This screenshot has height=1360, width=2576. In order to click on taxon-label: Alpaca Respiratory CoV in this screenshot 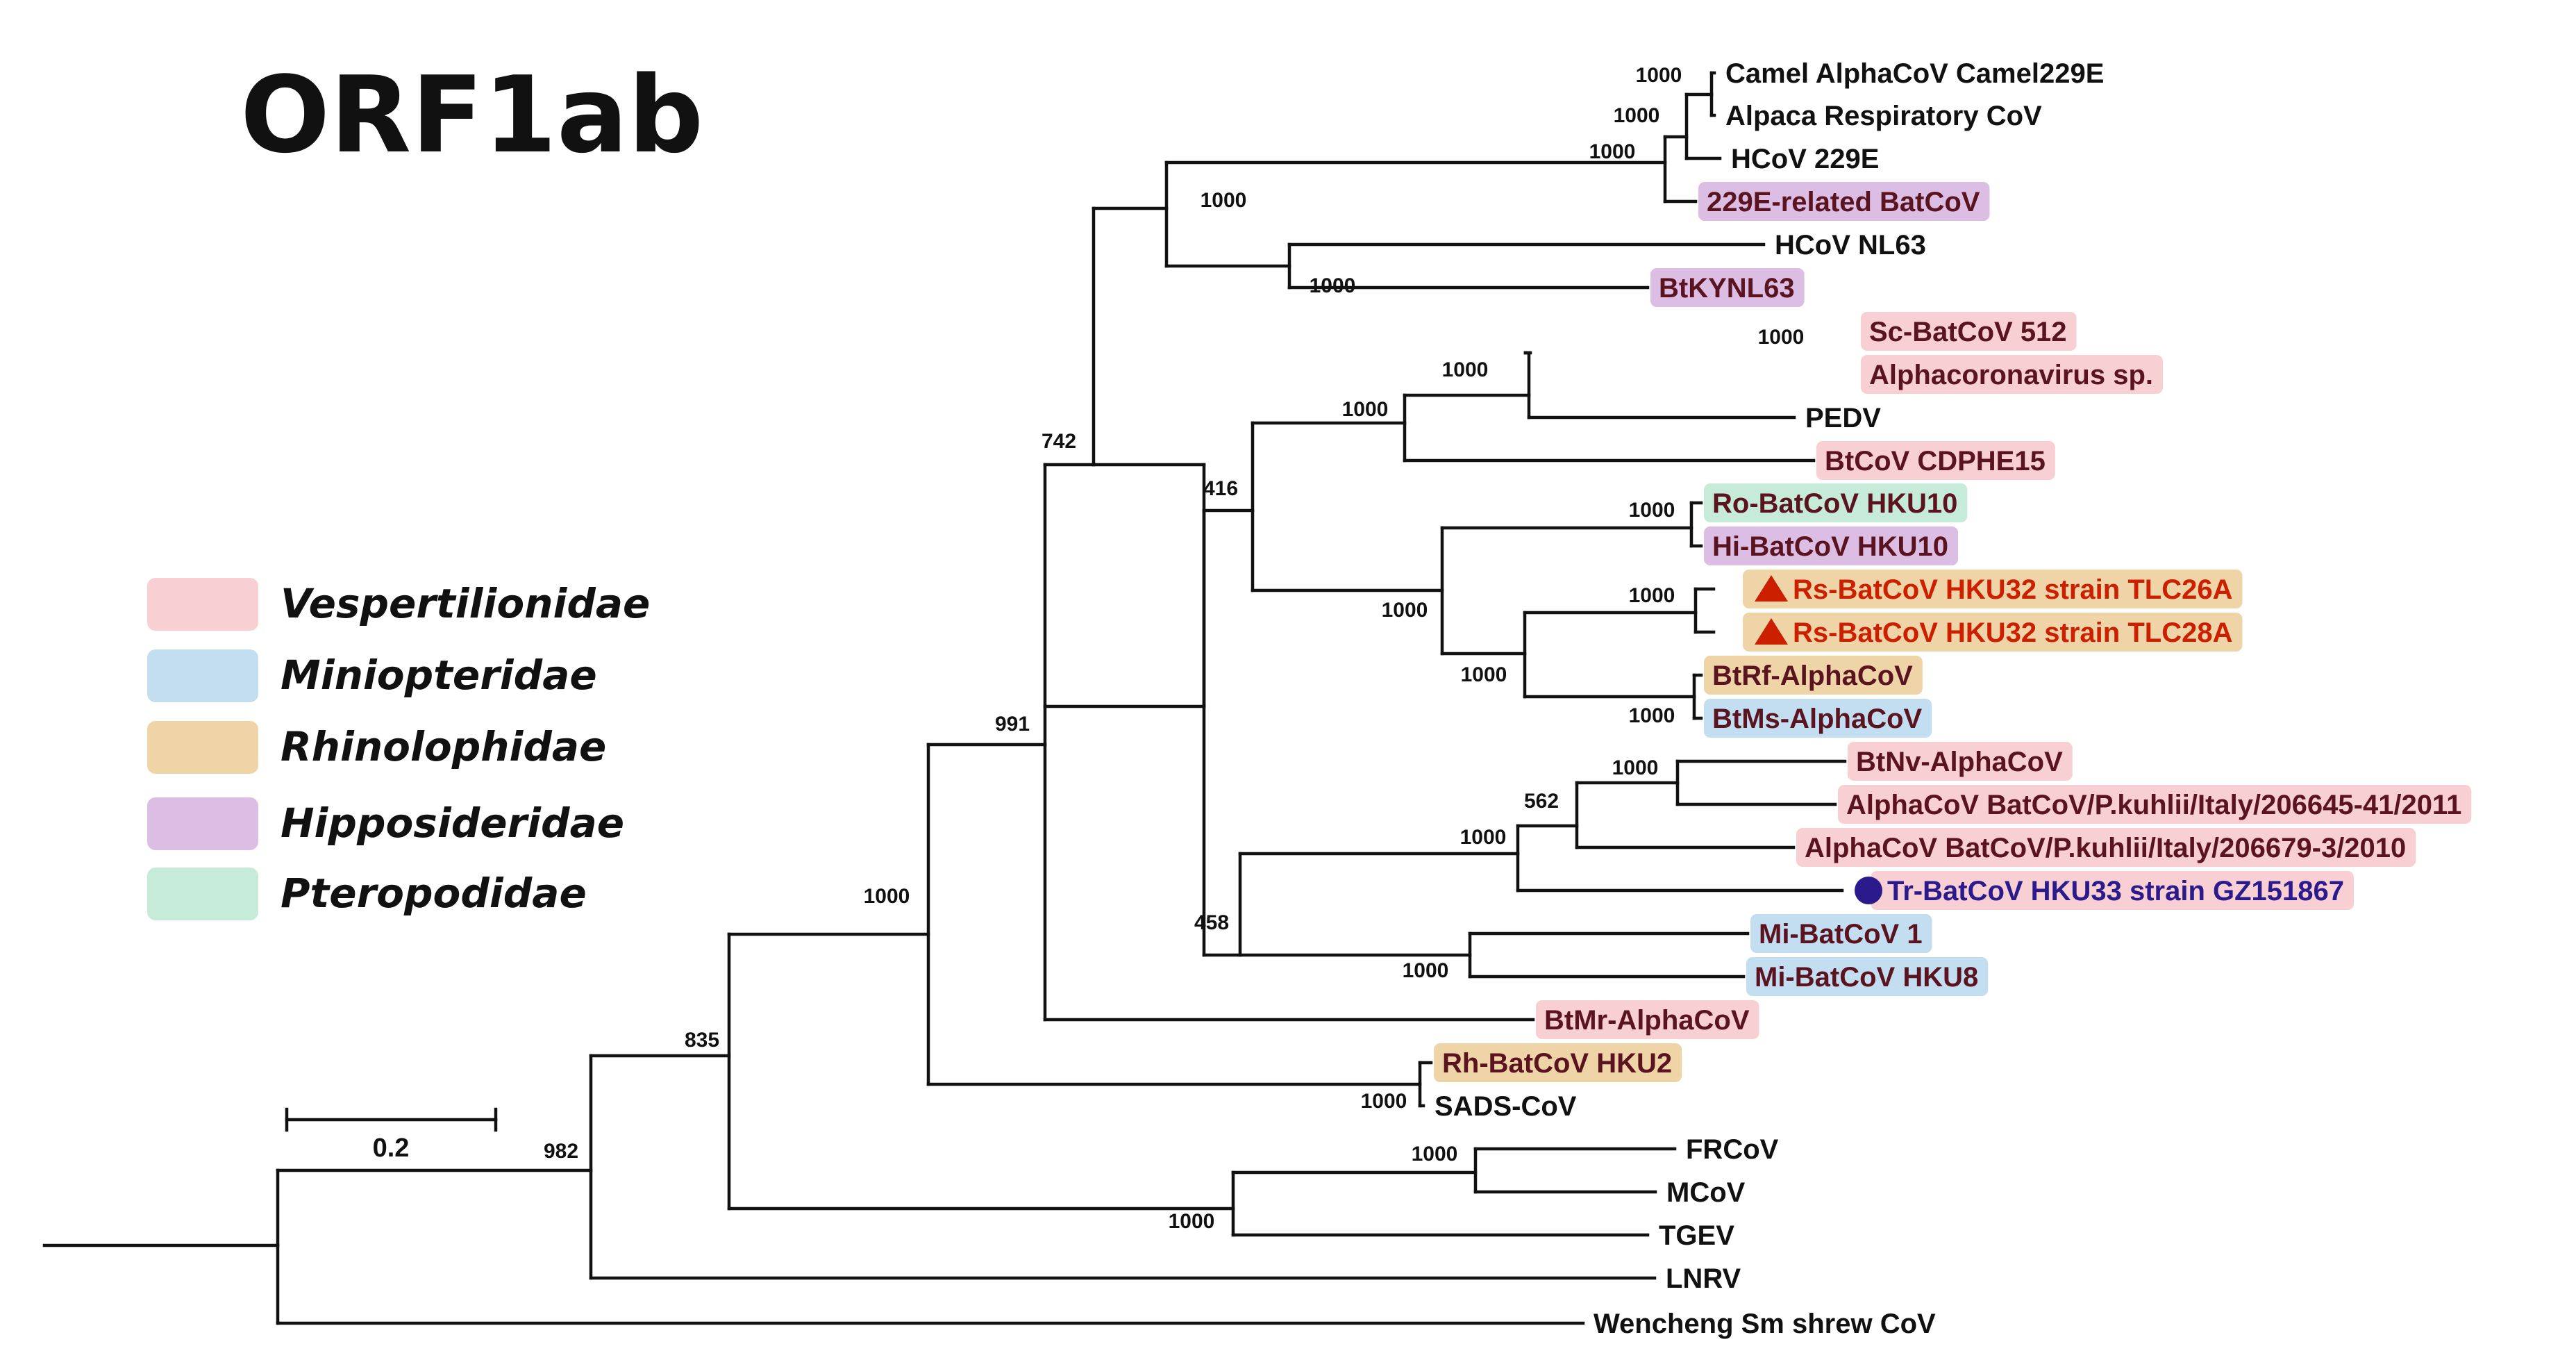, I will do `click(1884, 116)`.